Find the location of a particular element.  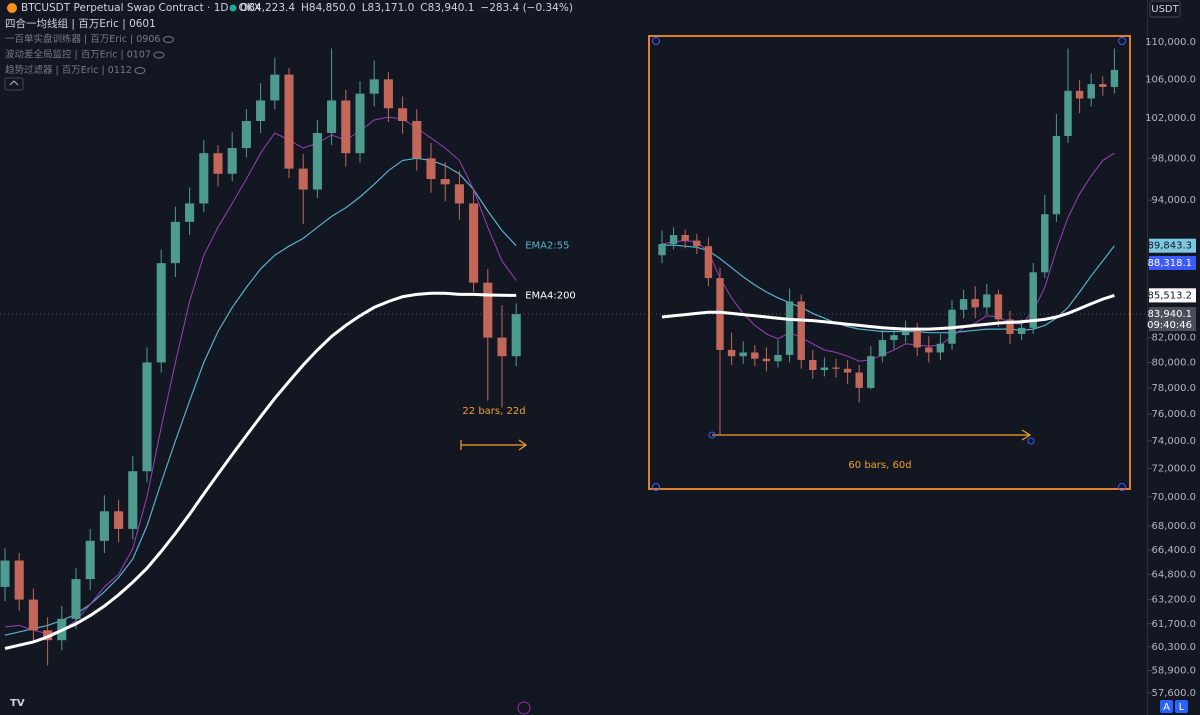

y-tick-label: 80,000.0 is located at coordinates (1173, 362).